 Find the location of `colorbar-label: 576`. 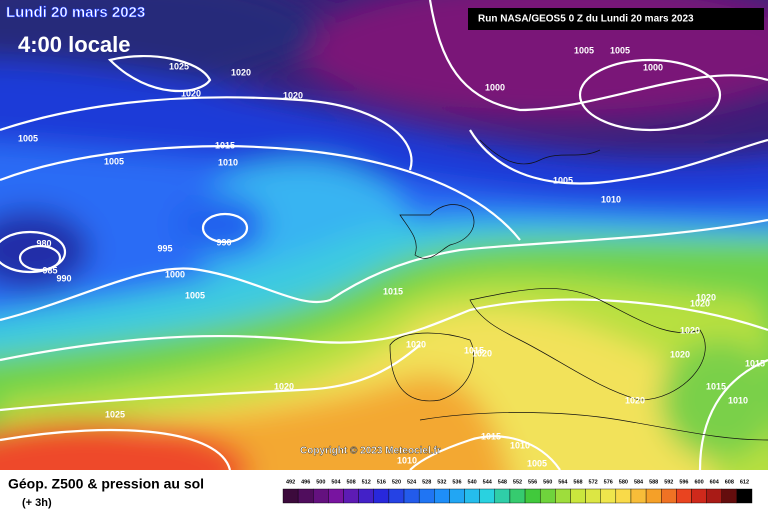

colorbar-label: 576 is located at coordinates (608, 482).